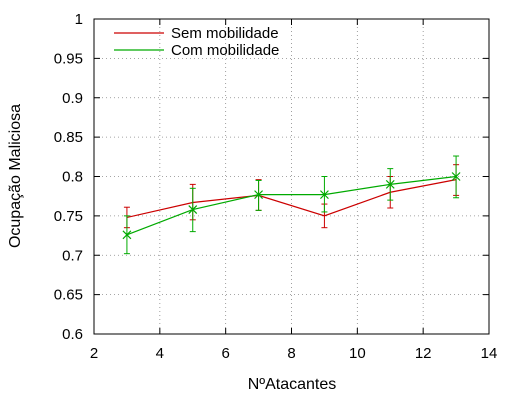  What do you see at coordinates (423, 353) in the screenshot?
I see `x-tick-label: 12` at bounding box center [423, 353].